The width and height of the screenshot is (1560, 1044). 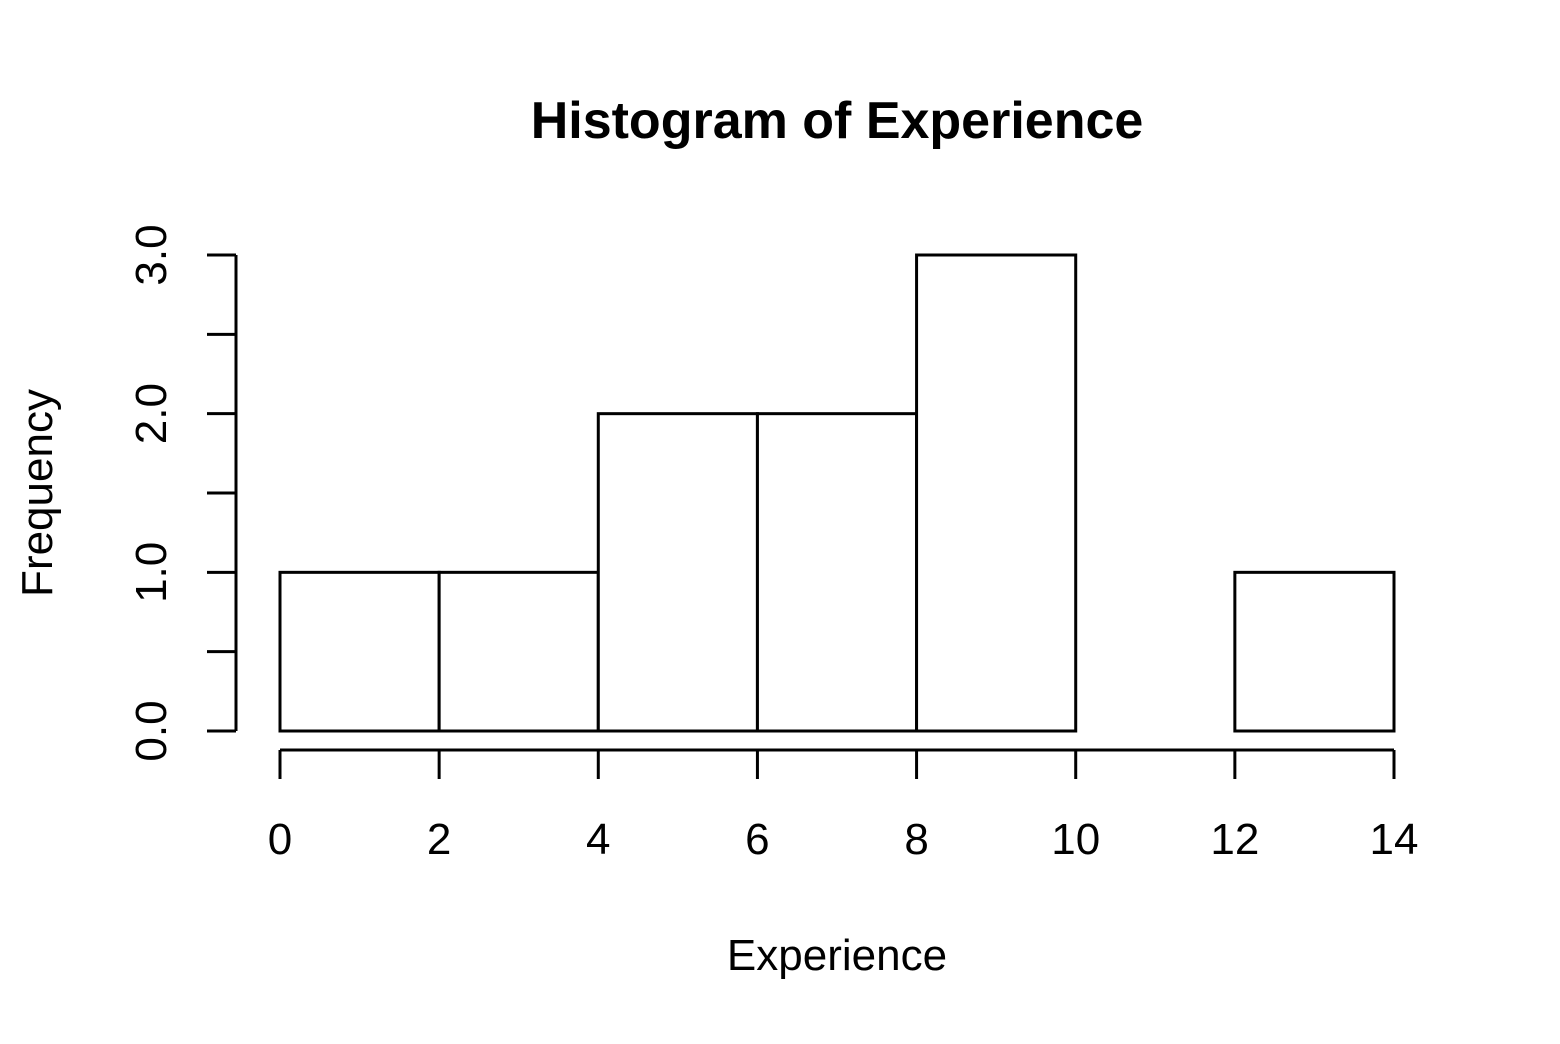 What do you see at coordinates (843, 806) in the screenshot?
I see `x-axis: 0 2 4 6 8 10 12 14` at bounding box center [843, 806].